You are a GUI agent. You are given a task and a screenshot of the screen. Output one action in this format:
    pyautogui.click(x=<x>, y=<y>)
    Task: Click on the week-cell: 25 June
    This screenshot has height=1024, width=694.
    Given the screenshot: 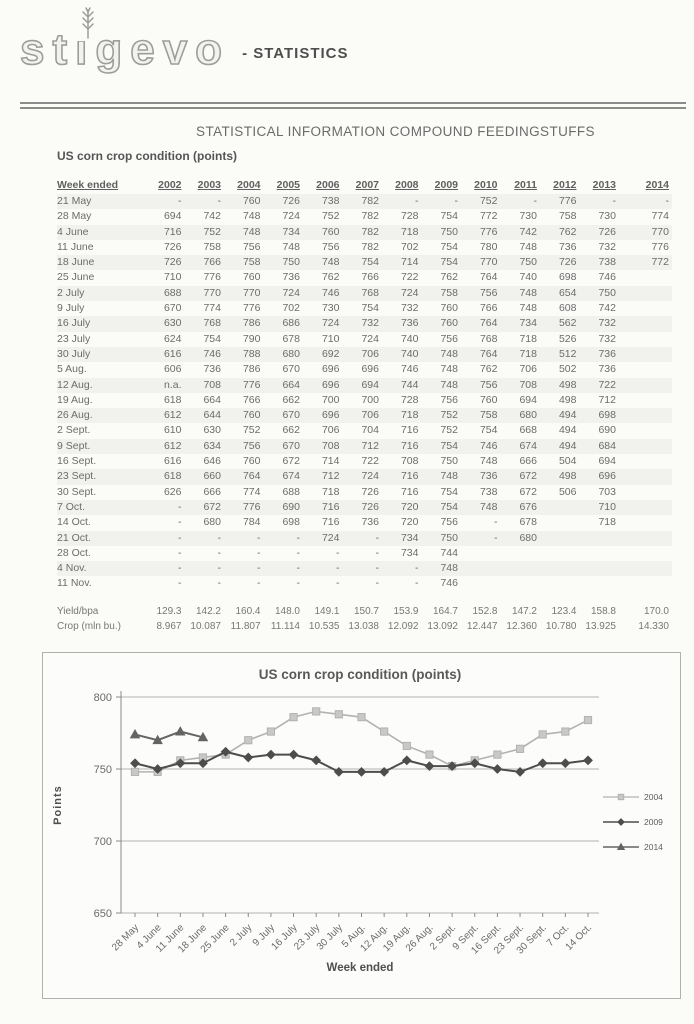 What is the action you would take?
    pyautogui.click(x=76, y=277)
    